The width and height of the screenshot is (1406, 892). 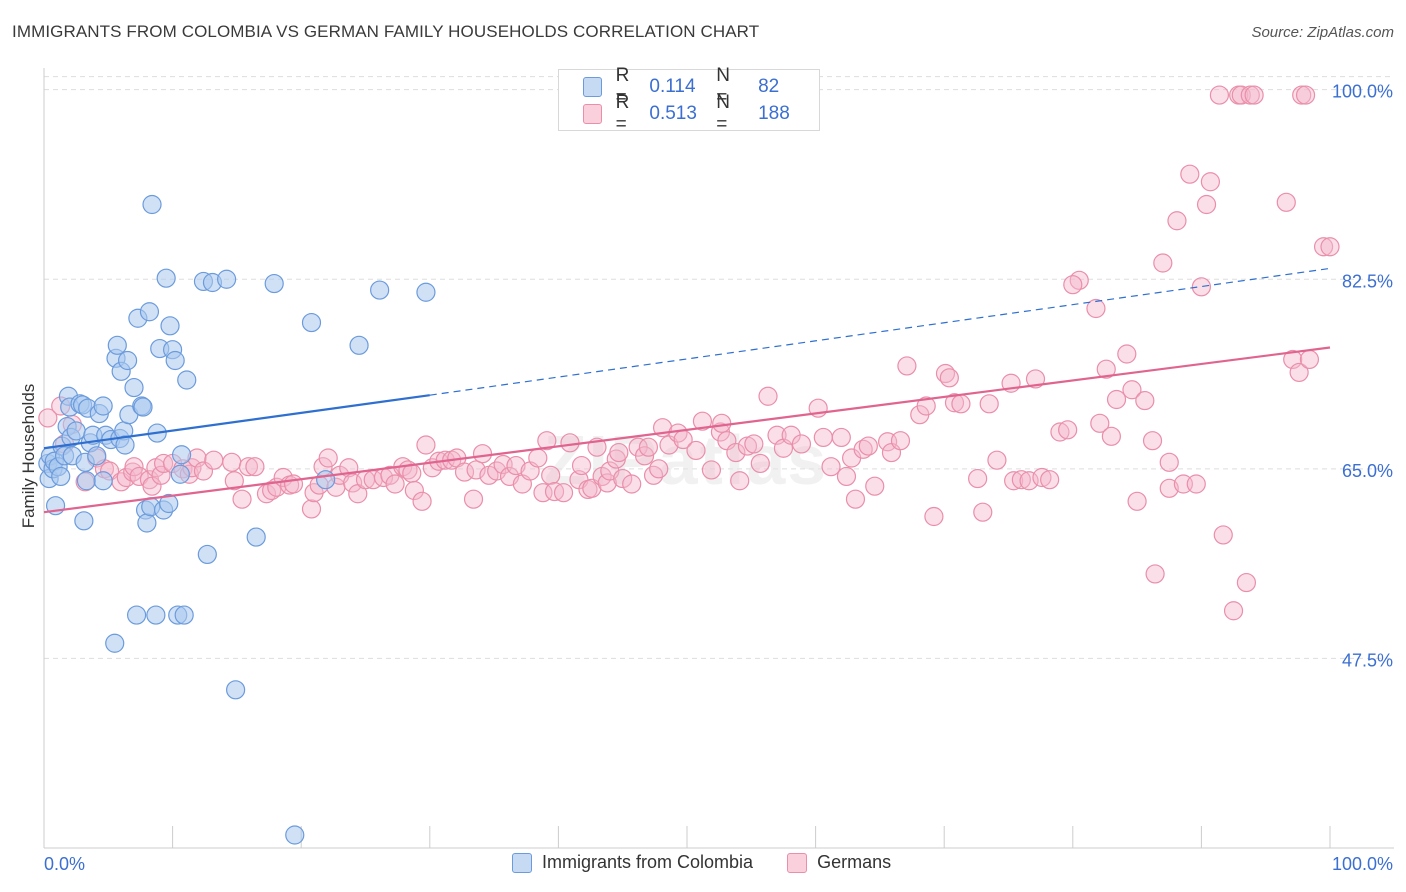 I want to click on x-tick-label: 100.0%, so click(x=1362, y=864).